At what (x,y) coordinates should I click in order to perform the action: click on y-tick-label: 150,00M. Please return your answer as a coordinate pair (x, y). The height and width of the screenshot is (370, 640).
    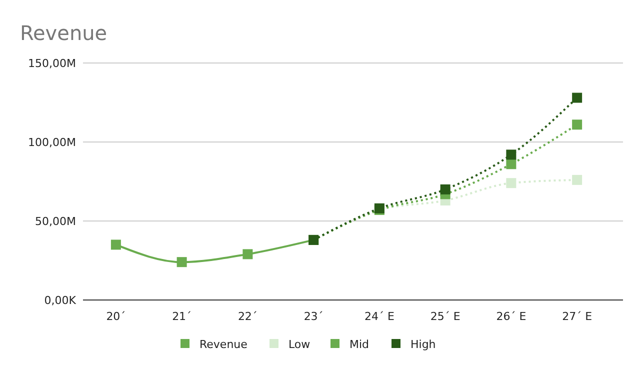
    Looking at the image, I should click on (52, 63).